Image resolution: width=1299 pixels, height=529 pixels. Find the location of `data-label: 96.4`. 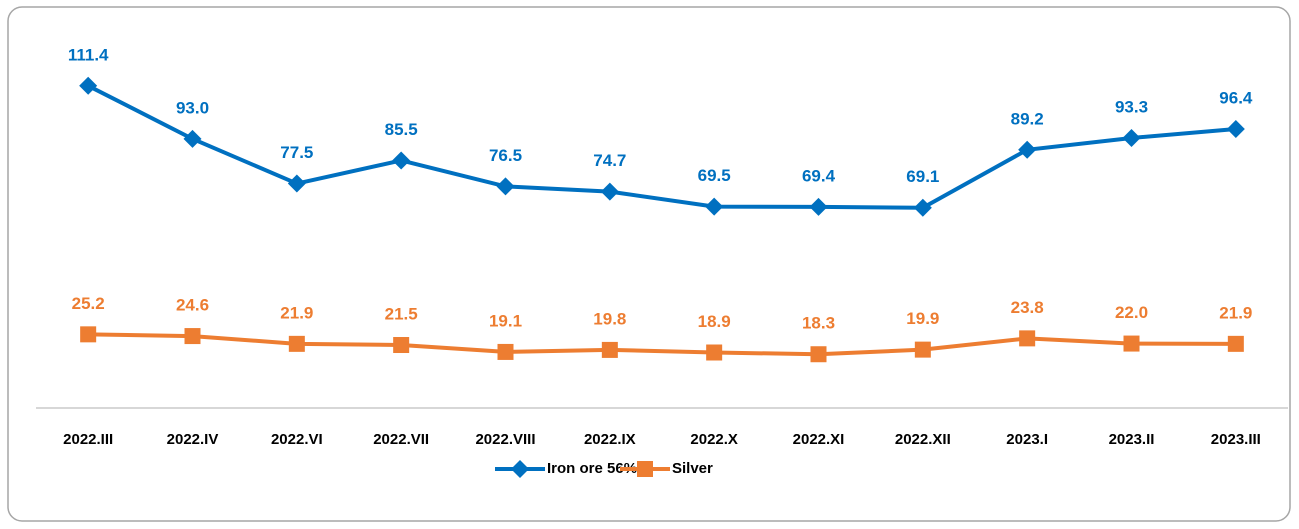

data-label: 96.4 is located at coordinates (1236, 98).